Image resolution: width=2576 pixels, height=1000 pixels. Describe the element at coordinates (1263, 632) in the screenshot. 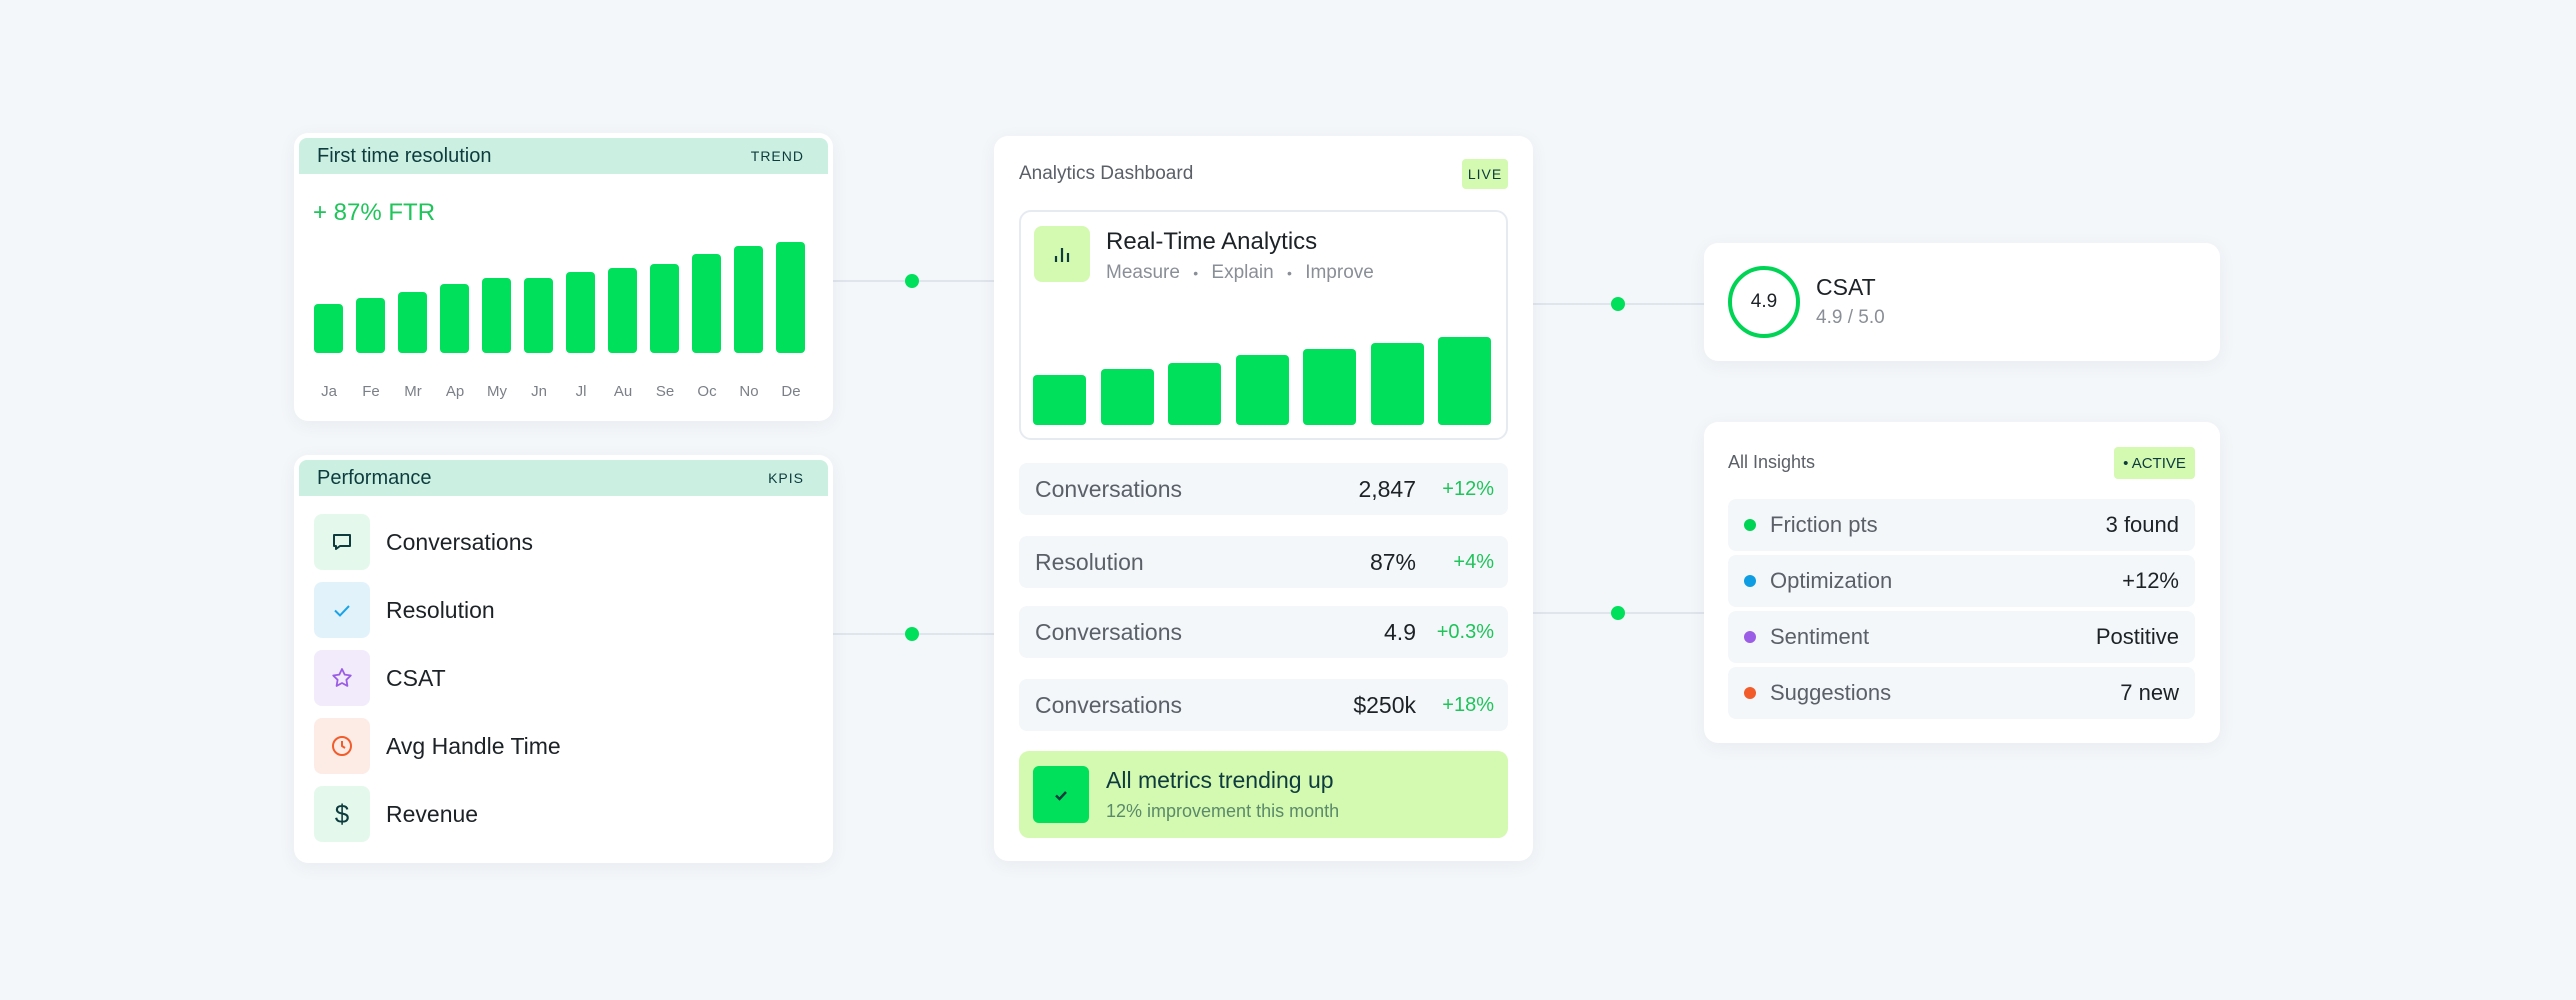

I see `metric-row: Conversations 4.9 +0.3%` at that location.